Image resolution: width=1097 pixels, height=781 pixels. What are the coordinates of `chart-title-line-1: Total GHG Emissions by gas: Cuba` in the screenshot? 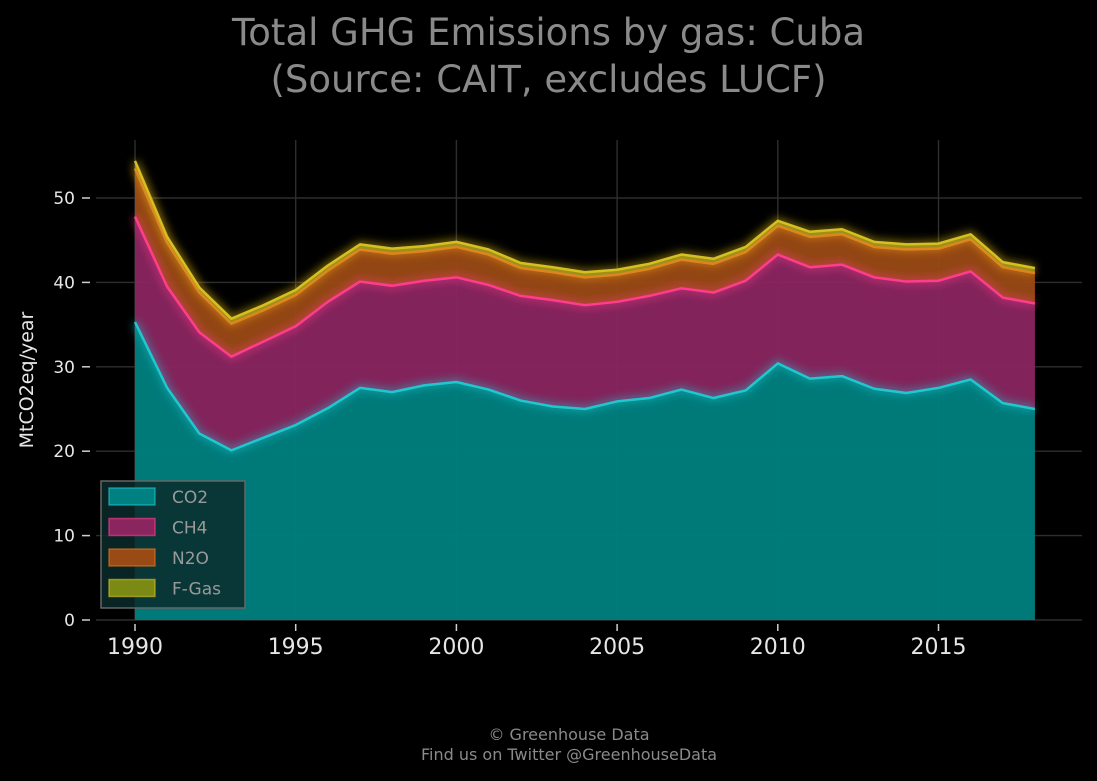 It's located at (548, 32).